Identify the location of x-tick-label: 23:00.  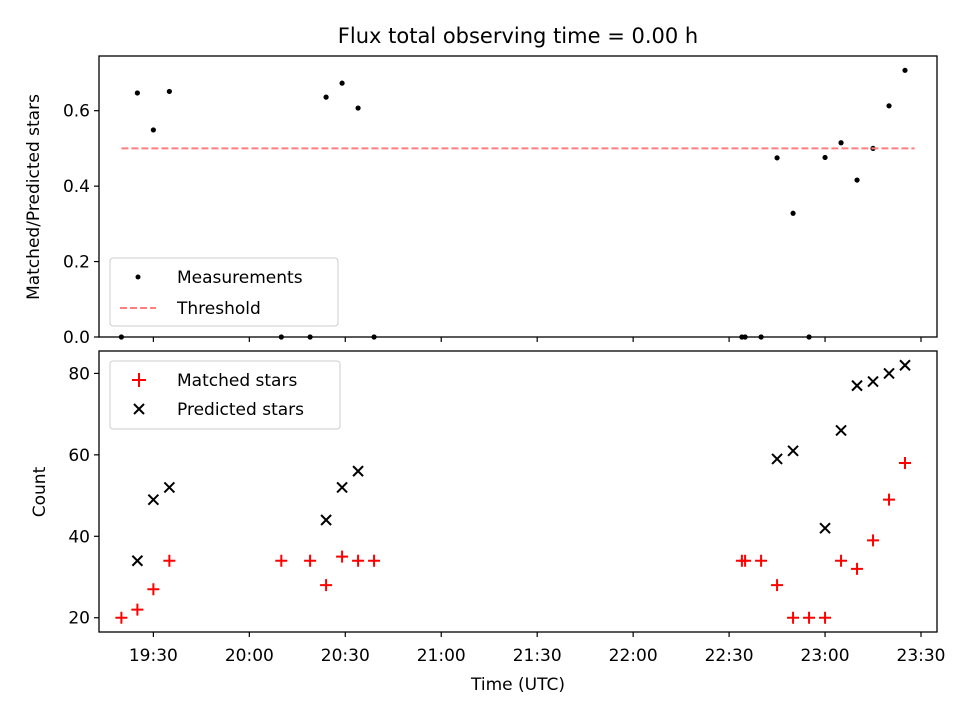
(825, 656).